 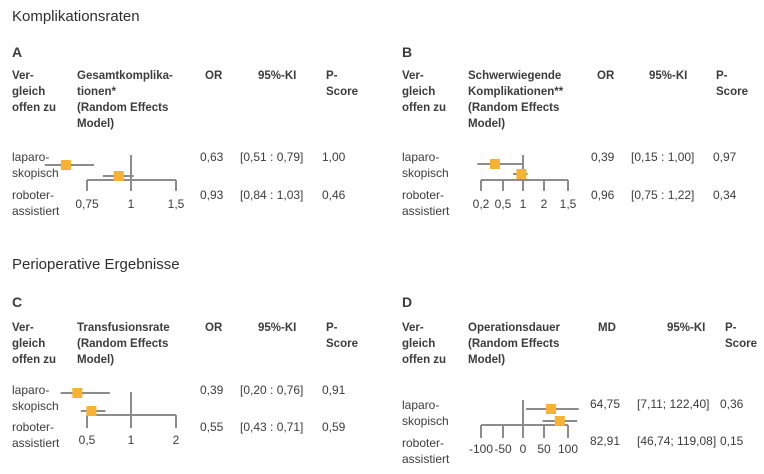 I want to click on header-outcome: Transfusionsrate (Random Effects Model), so click(x=123, y=344).